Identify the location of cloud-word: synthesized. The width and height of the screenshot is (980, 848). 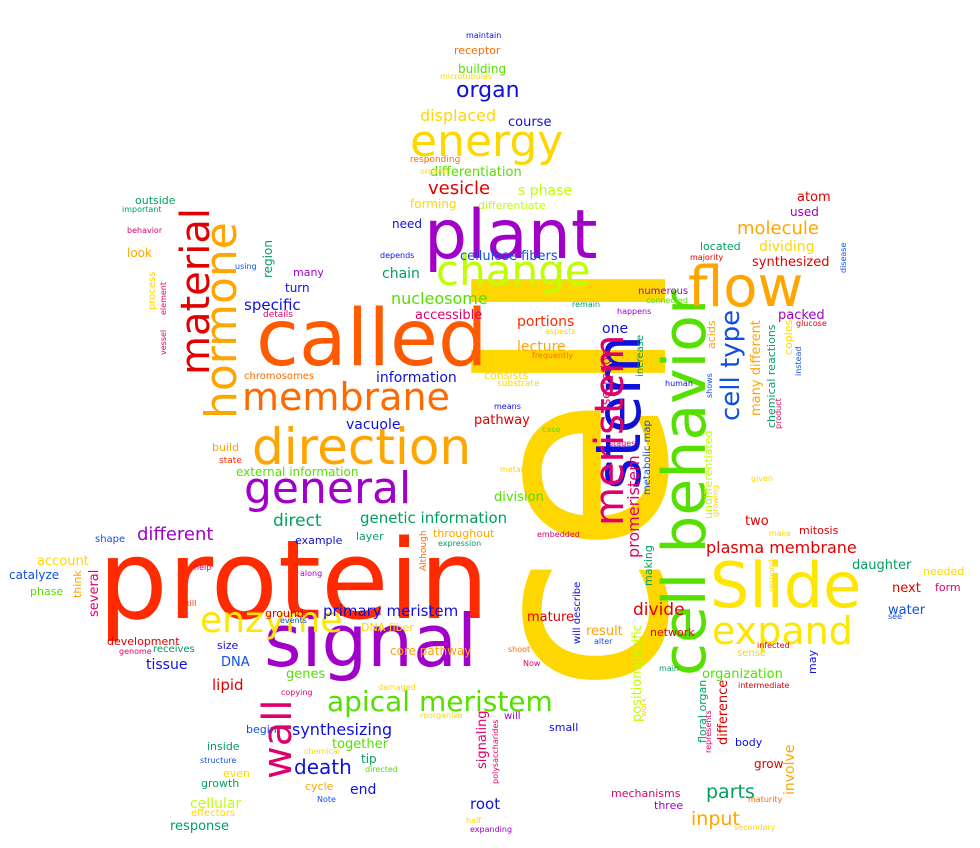
(791, 262).